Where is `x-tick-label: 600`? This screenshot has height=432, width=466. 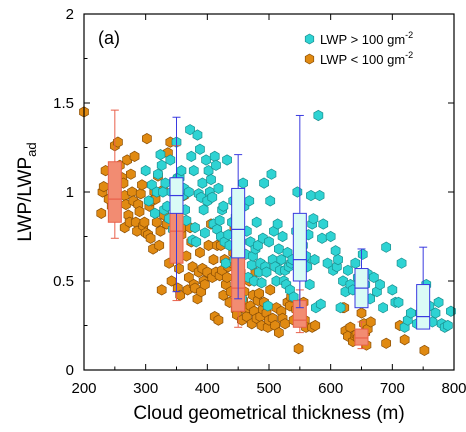 x-tick-label: 600 is located at coordinates (330, 388).